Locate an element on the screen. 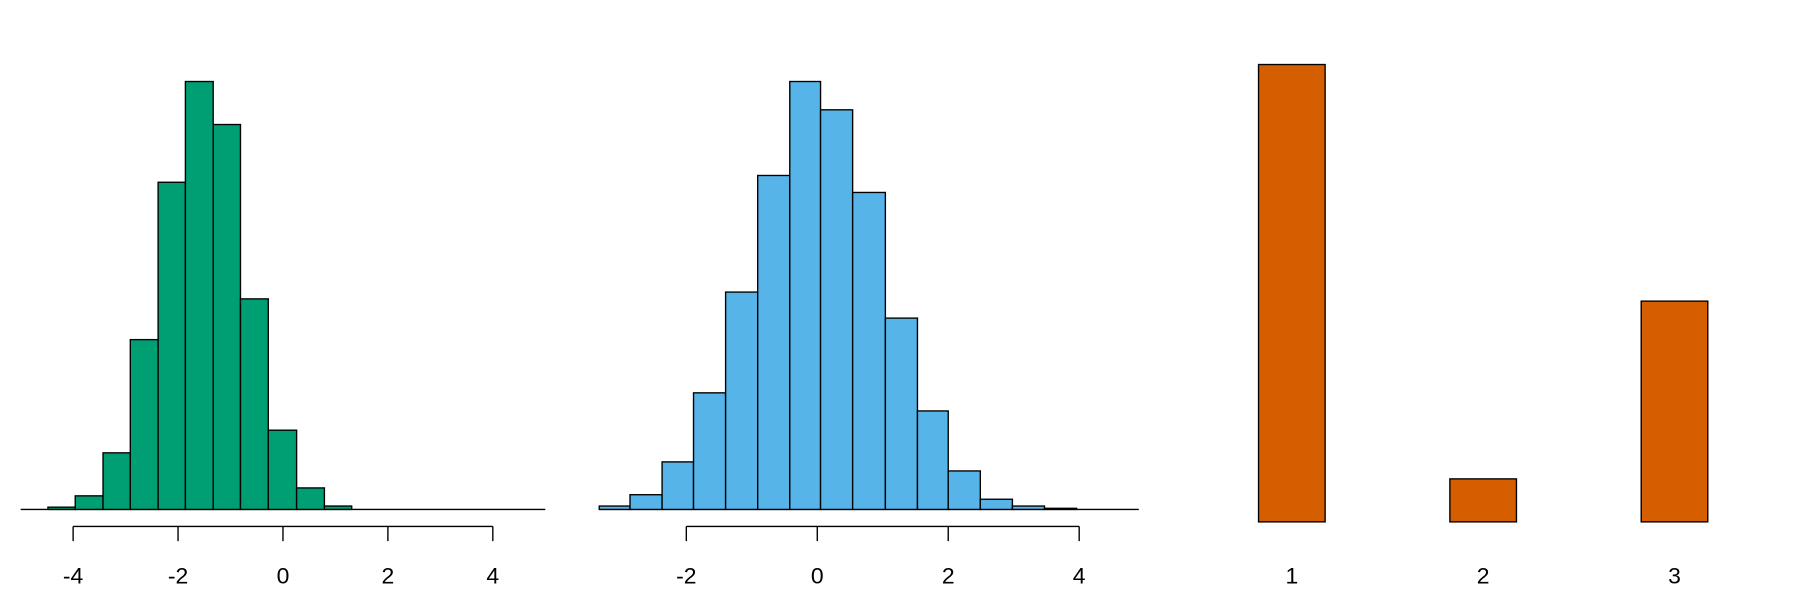  x-tick-label: 1 is located at coordinates (1291, 575).